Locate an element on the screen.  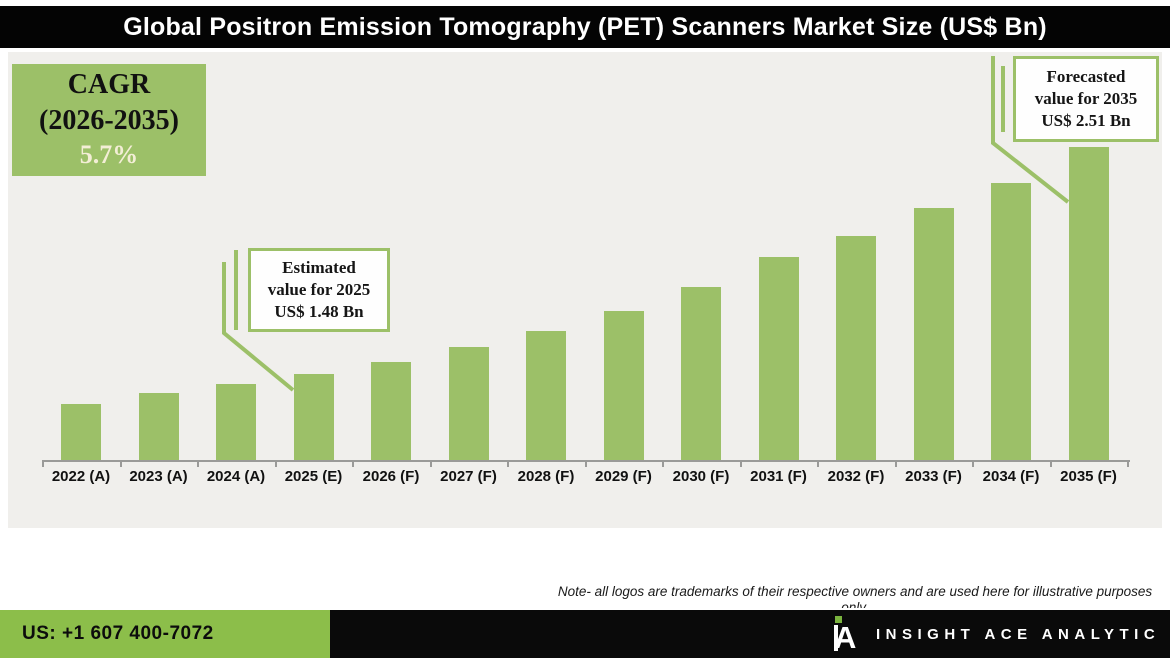
phone-box: US: +1 607 400-7072 is located at coordinates (165, 634).